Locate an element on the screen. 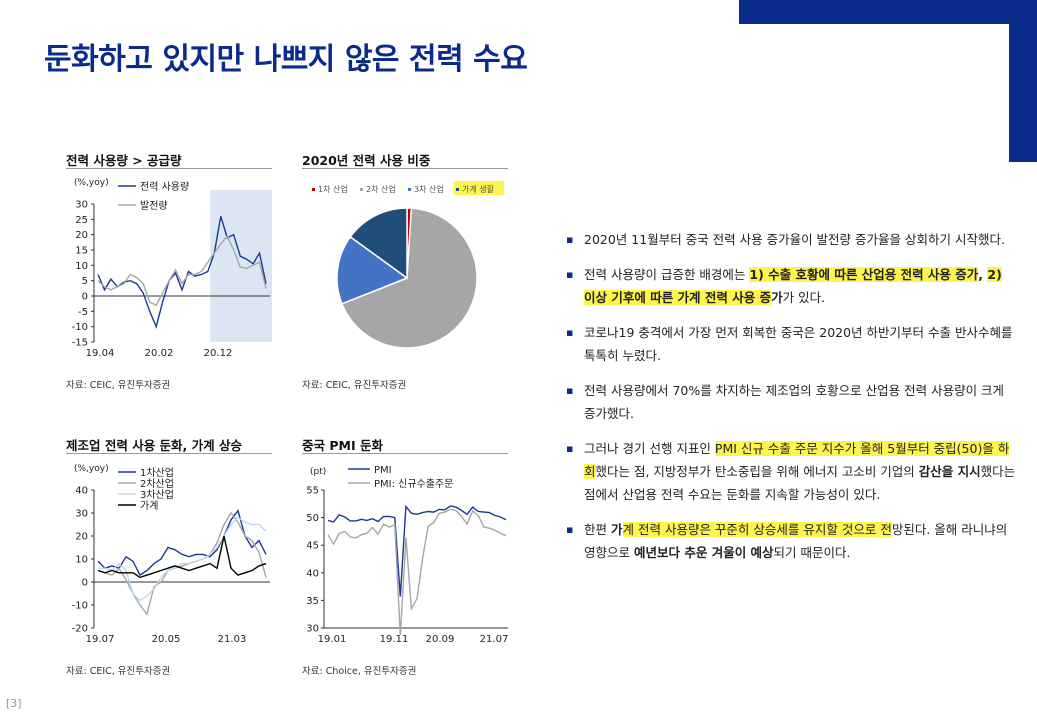 This screenshot has height=714, width=1037. bullet-text: 감산을 지시 is located at coordinates (949, 471).